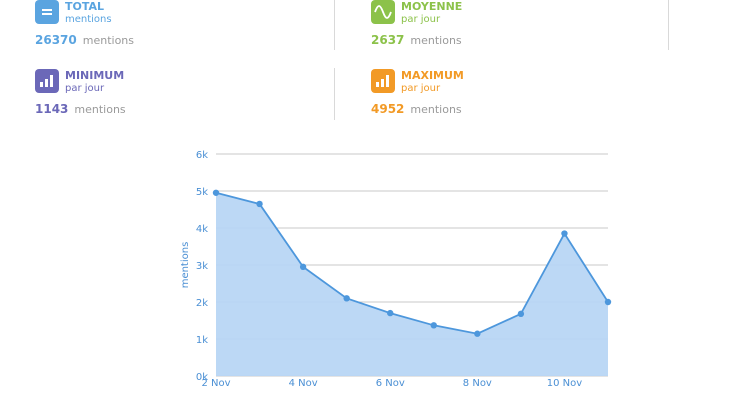  What do you see at coordinates (477, 383) in the screenshot?
I see `x-tick-label: 8 Nov` at bounding box center [477, 383].